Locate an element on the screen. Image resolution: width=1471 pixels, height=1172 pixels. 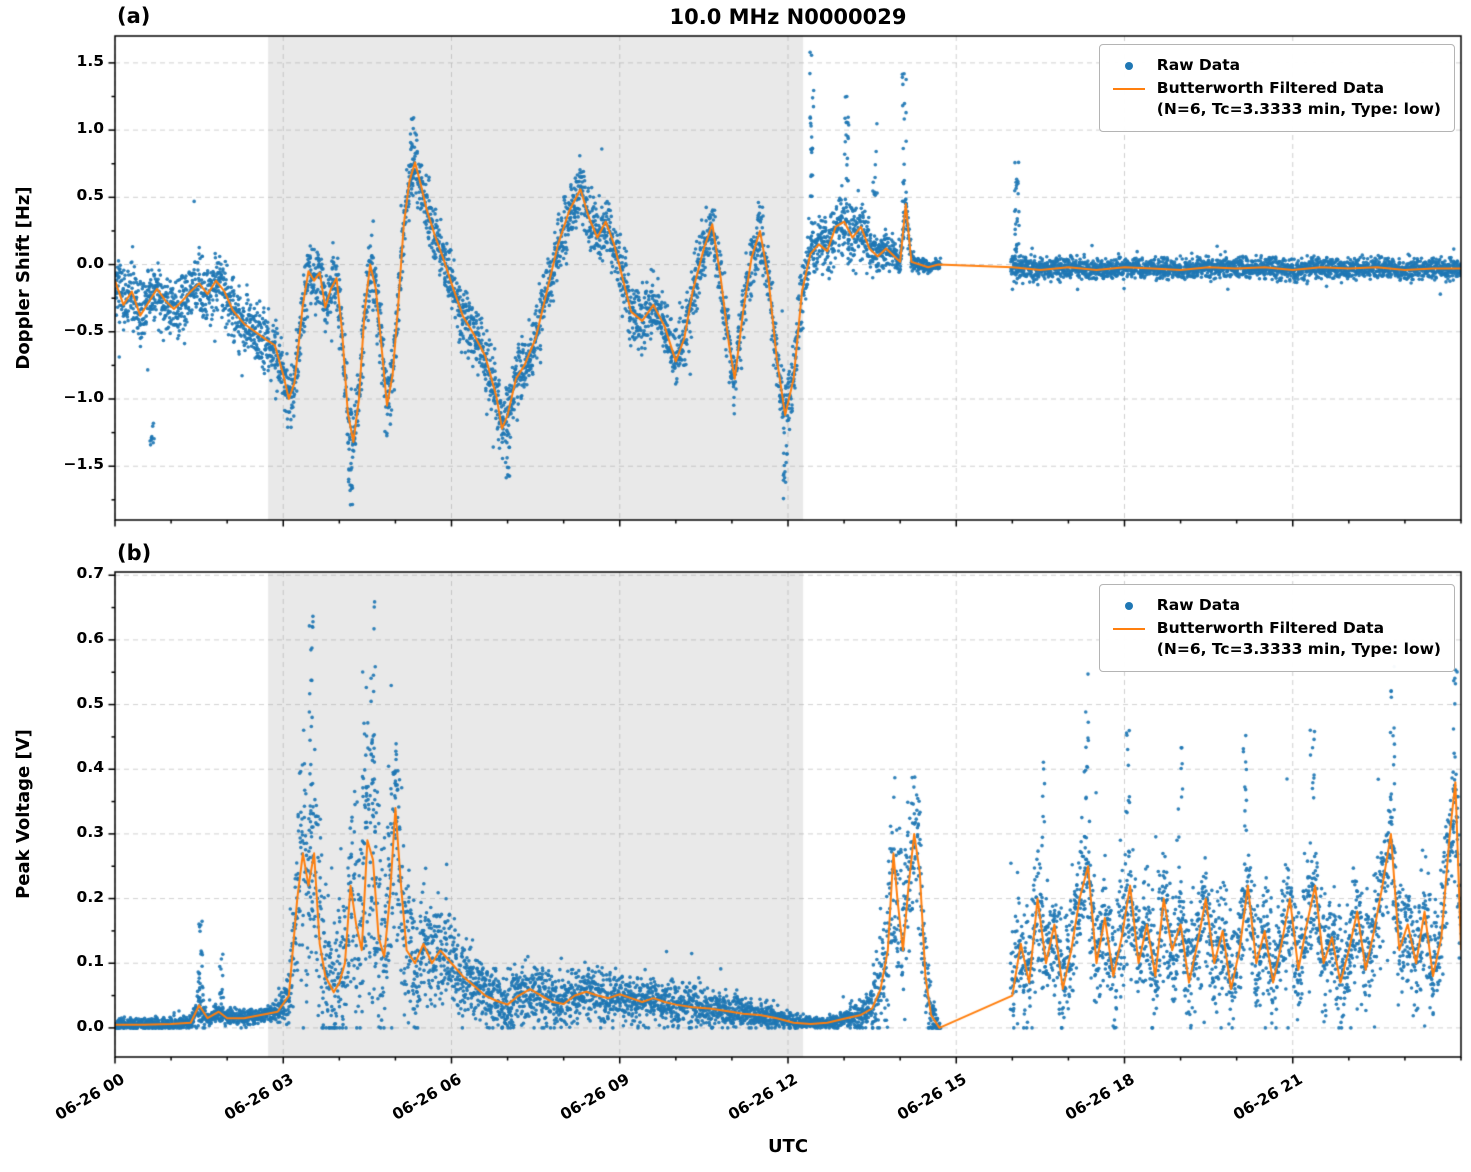
y-tick-label: 1.5 is located at coordinates (90, 60).